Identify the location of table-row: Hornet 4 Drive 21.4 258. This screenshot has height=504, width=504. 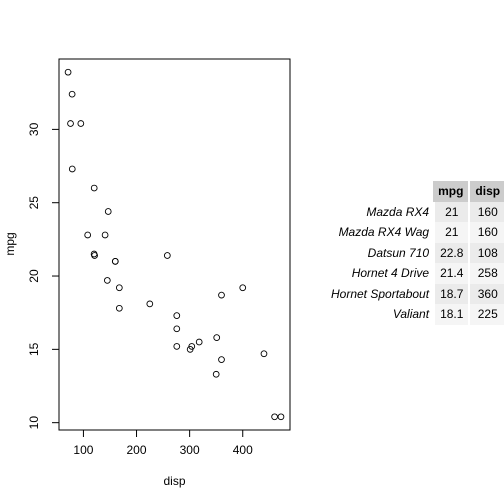
(415, 273).